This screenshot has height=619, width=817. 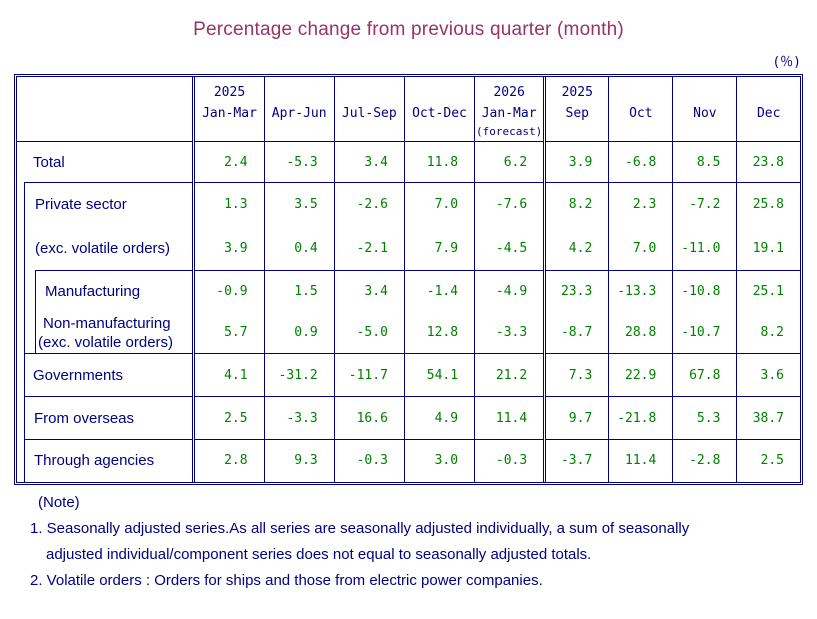 What do you see at coordinates (369, 375) in the screenshot?
I see `data-cell: -11.7` at bounding box center [369, 375].